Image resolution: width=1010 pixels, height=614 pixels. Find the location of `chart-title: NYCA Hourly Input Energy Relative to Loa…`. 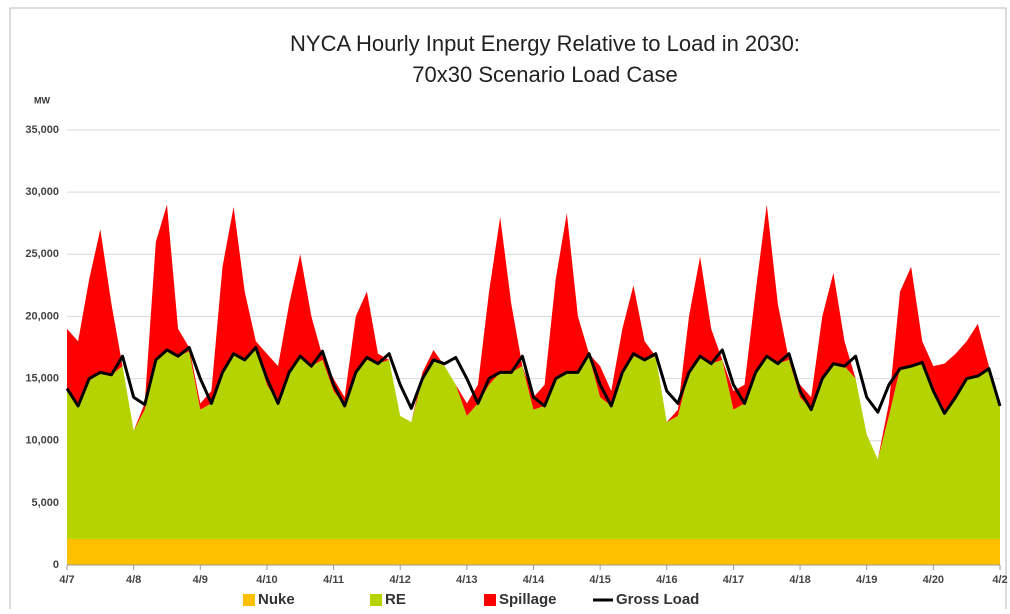

chart-title: NYCA Hourly Input Energy Relative to Loa… is located at coordinates (545, 43).